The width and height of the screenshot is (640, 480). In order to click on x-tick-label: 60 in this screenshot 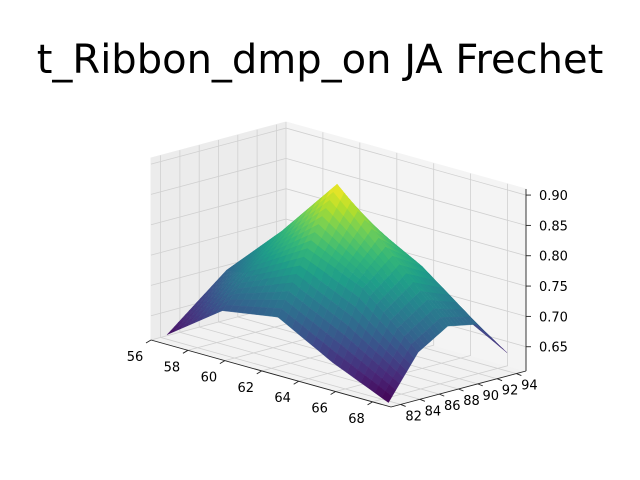, I will do `click(209, 378)`.